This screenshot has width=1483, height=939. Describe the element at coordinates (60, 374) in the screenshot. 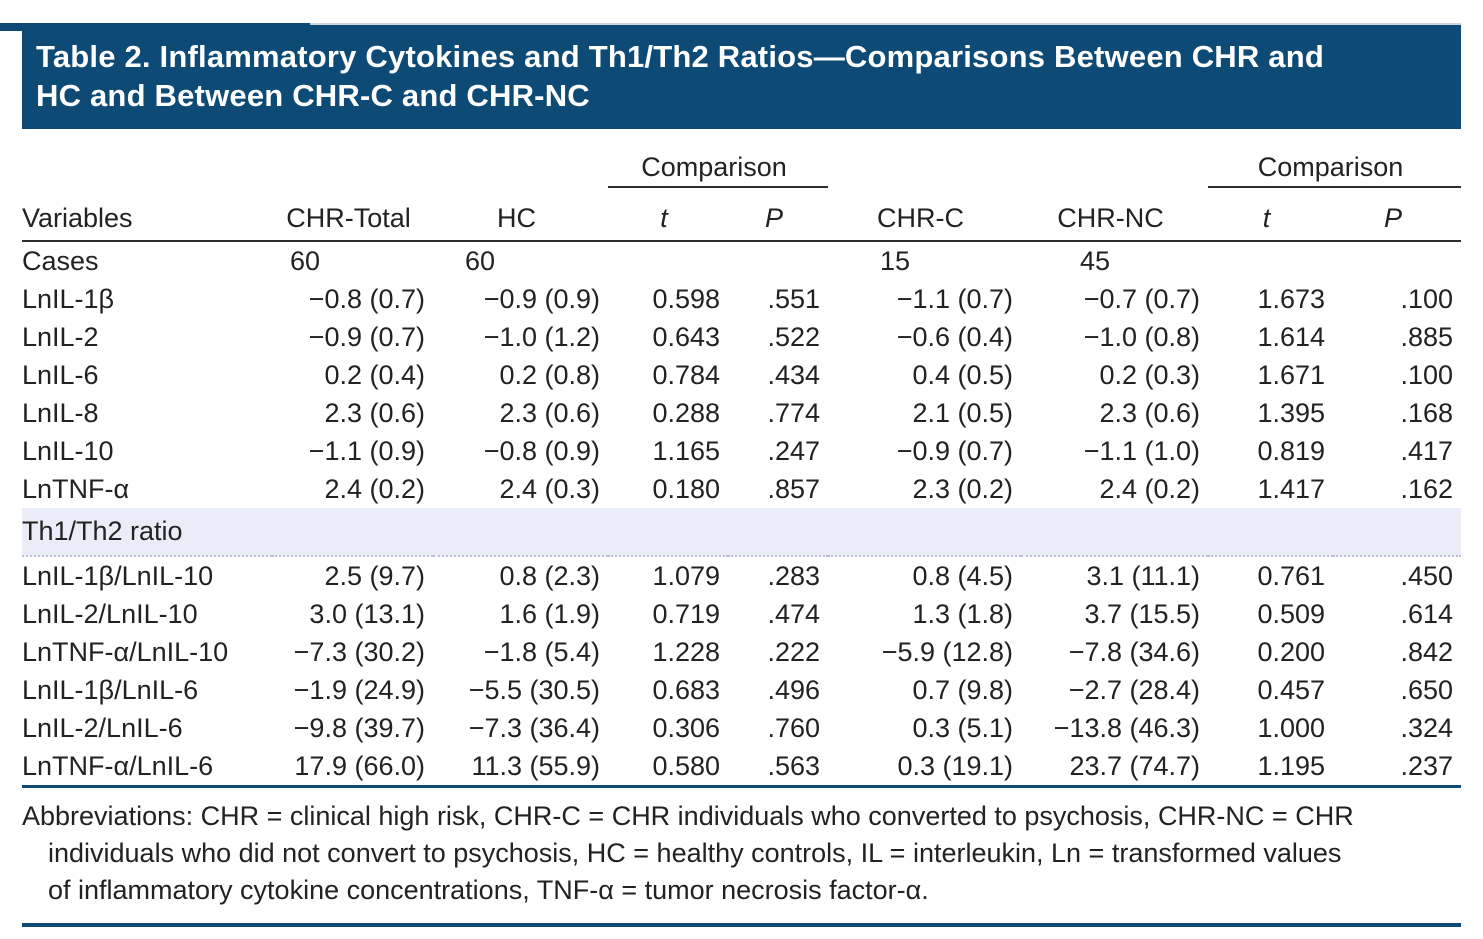

I see `row-label: LnIL-6` at that location.